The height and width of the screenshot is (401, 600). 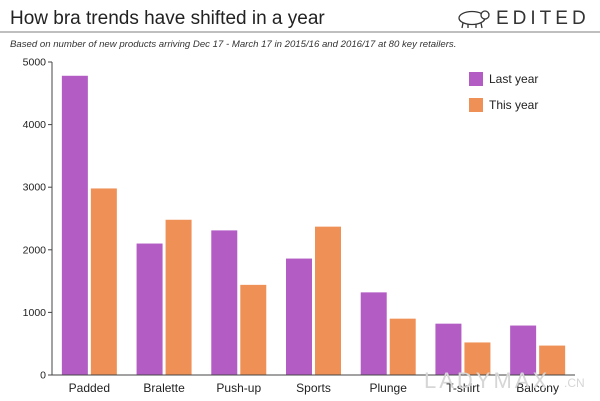 I want to click on legend-item: Last year, so click(x=503, y=79).